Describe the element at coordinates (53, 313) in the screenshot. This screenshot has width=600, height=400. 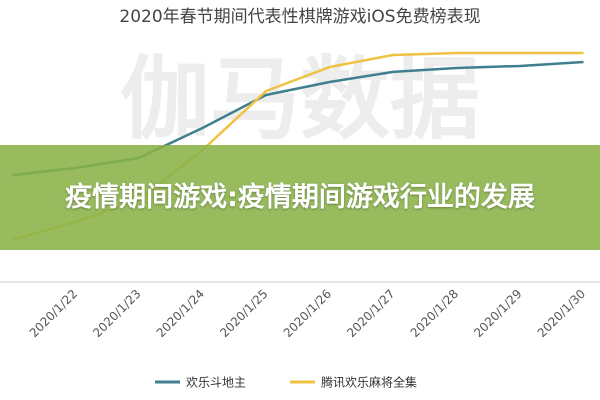
I see `x-tick-label: 2020/1/22` at that location.